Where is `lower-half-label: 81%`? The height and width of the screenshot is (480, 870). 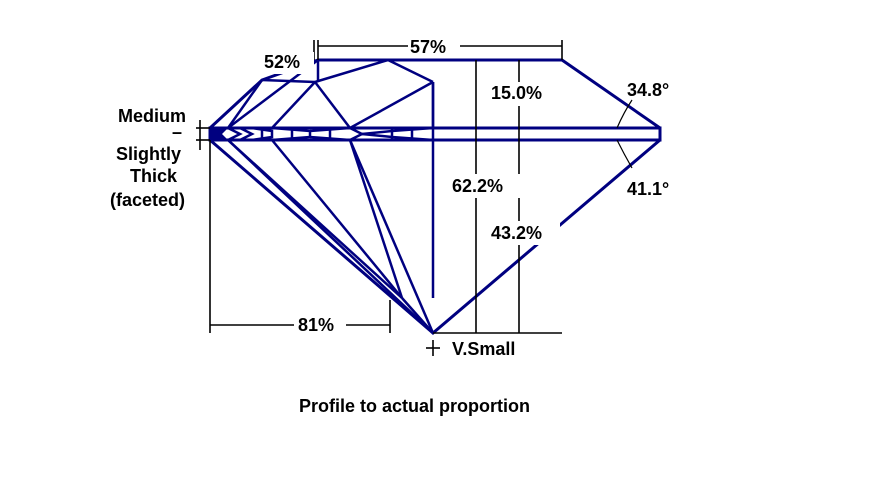 lower-half-label: 81% is located at coordinates (316, 325).